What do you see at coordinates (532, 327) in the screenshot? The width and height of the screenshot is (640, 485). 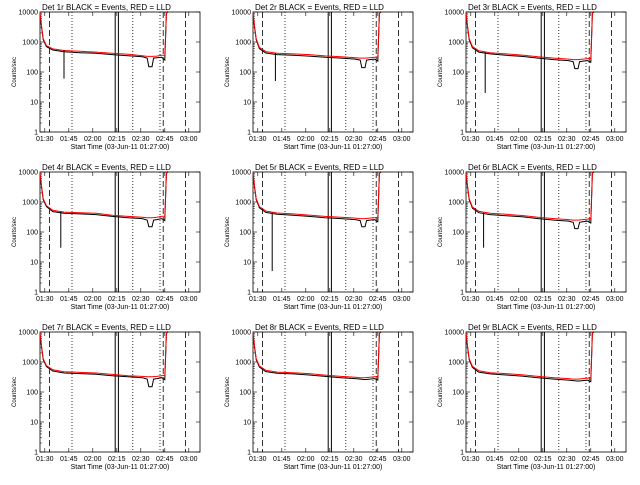 I see `plot-title: Det 9r BLACK = Events, RED = LLD` at bounding box center [532, 327].